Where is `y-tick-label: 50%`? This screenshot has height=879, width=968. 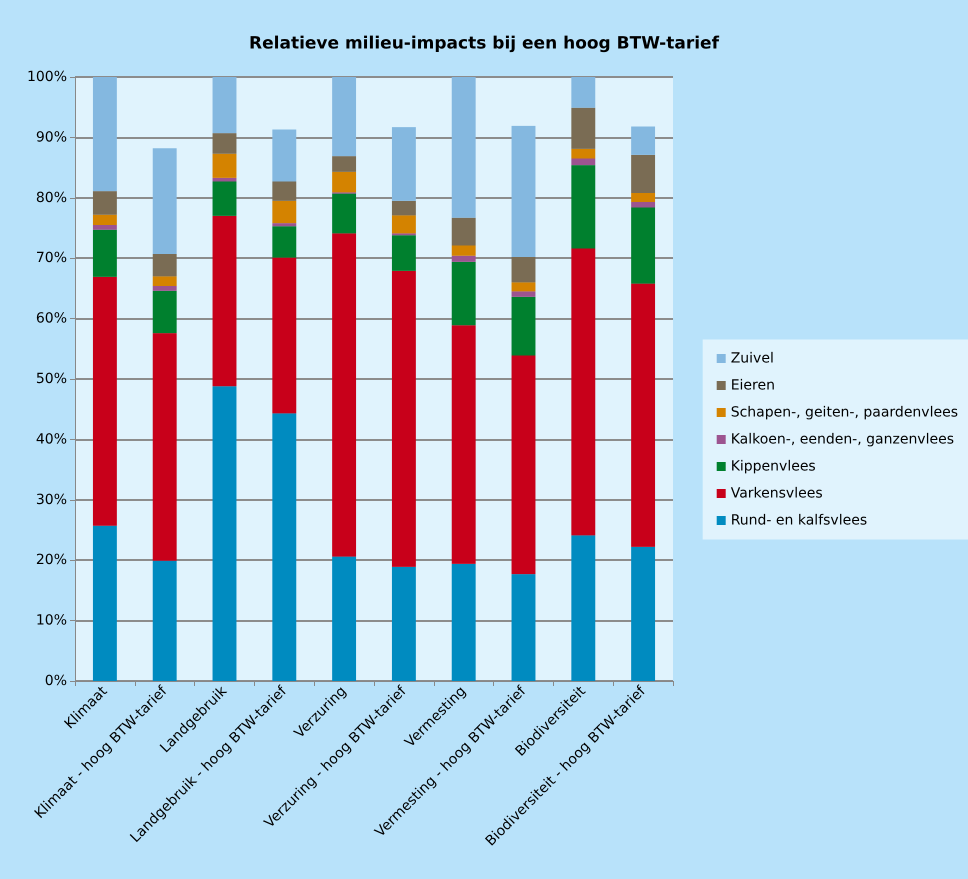 y-tick-label: 50% is located at coordinates (51, 379).